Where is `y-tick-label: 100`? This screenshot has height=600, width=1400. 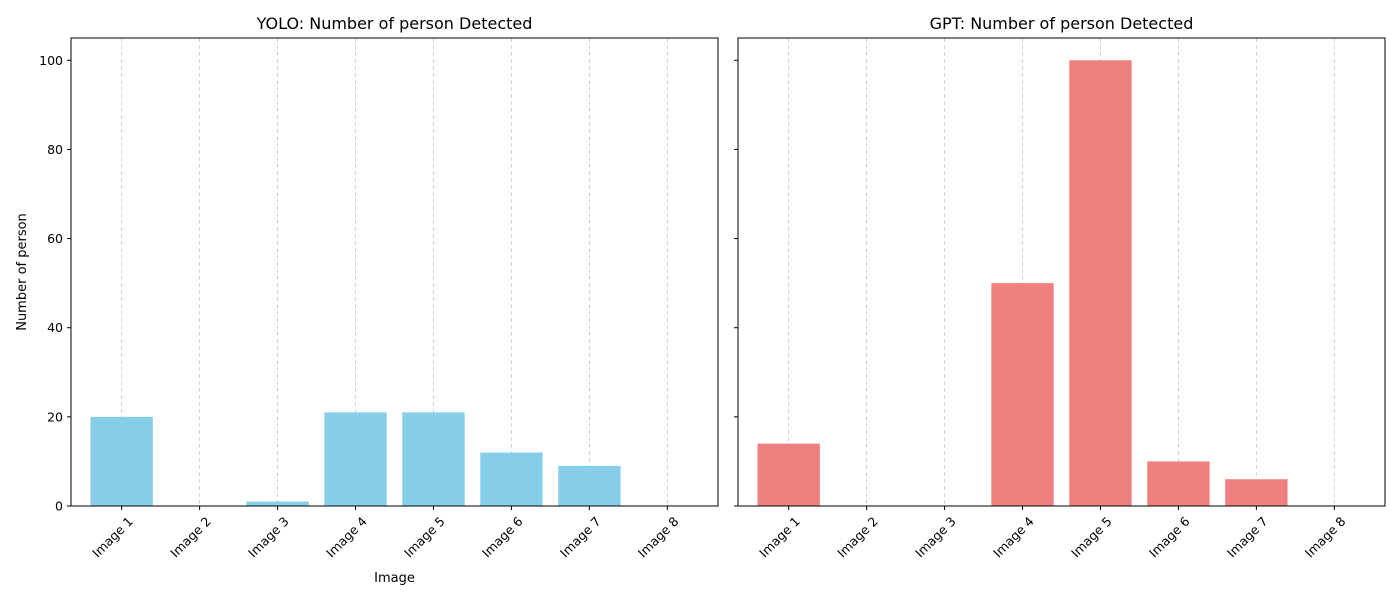
y-tick-label: 100 is located at coordinates (51, 60).